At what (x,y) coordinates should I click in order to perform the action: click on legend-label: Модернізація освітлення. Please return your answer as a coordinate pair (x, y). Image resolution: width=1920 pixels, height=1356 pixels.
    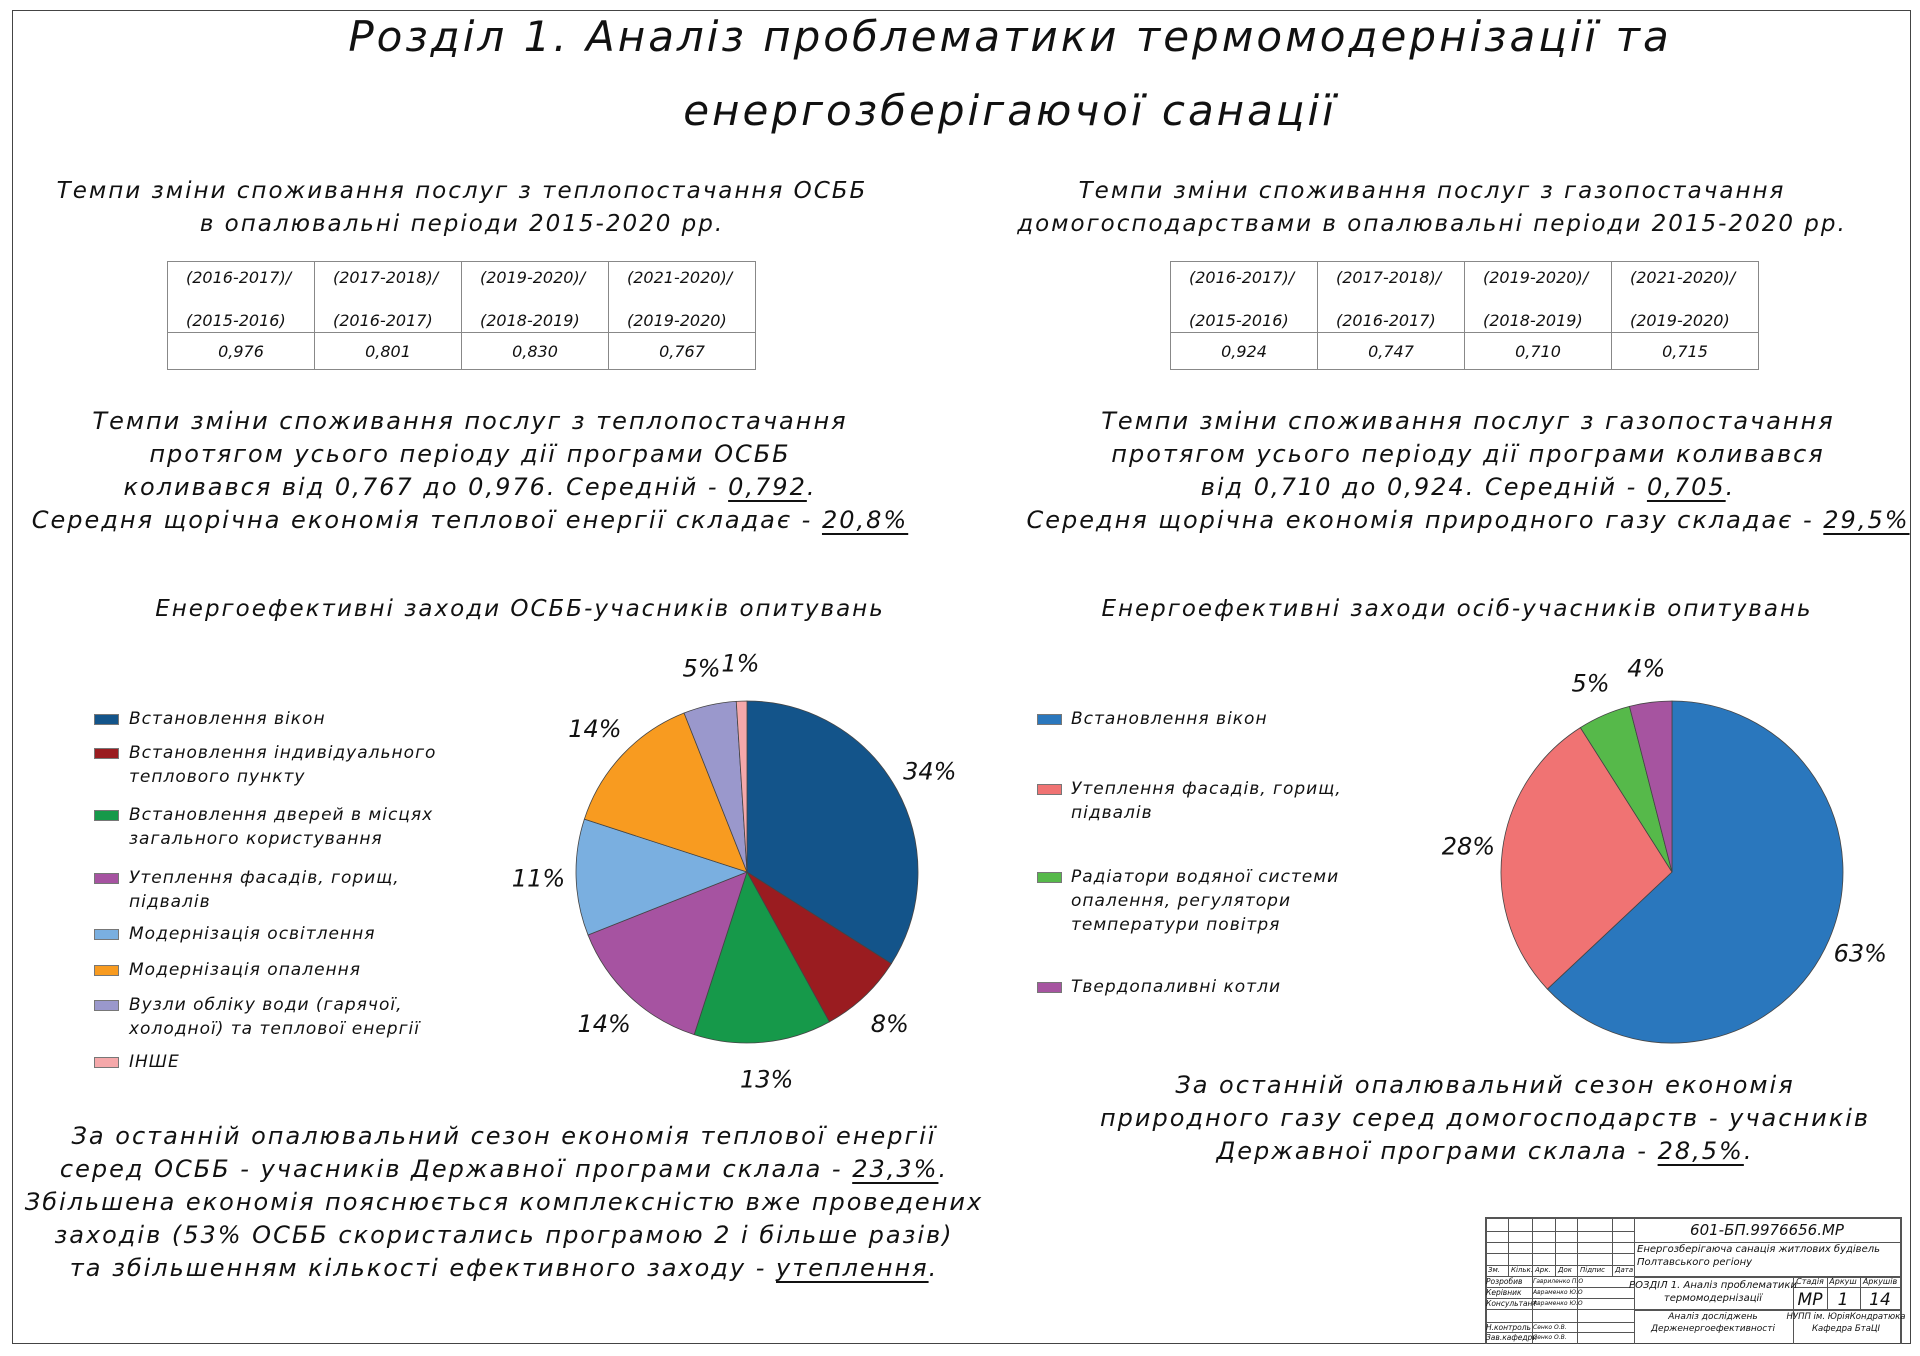
    Looking at the image, I should click on (252, 934).